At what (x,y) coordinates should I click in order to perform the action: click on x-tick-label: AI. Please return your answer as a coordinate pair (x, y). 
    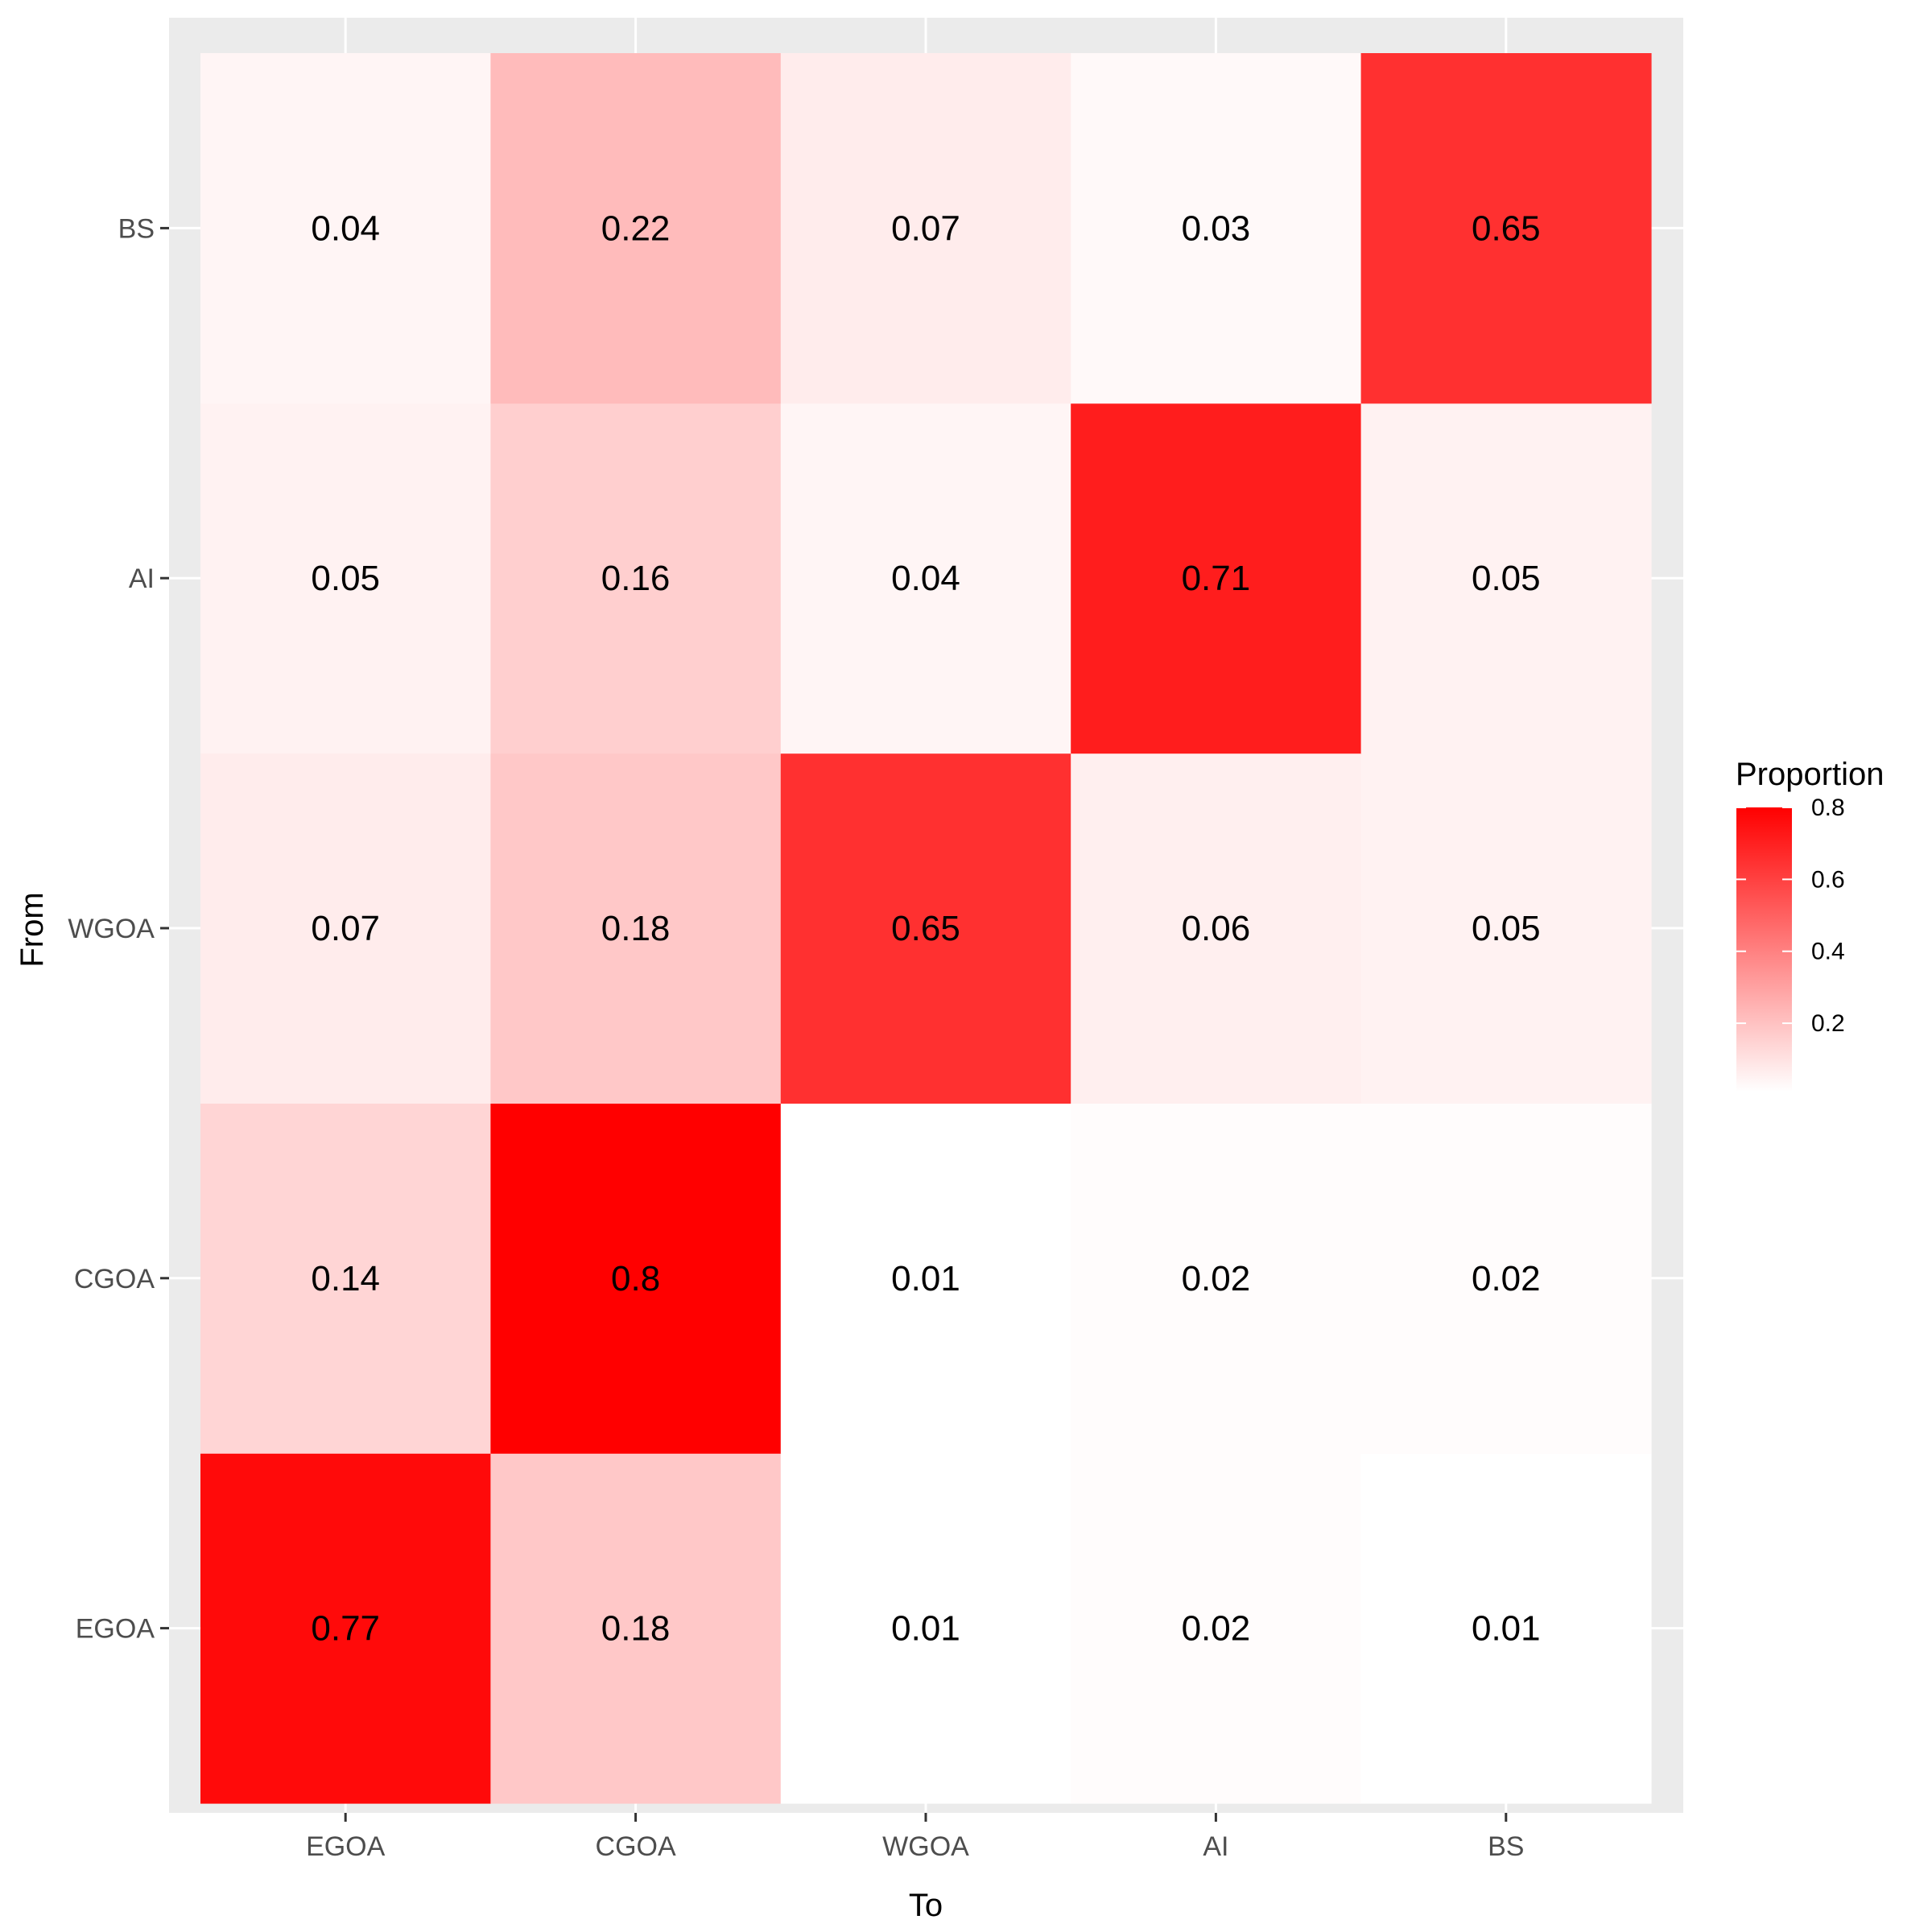
    Looking at the image, I should click on (1215, 1847).